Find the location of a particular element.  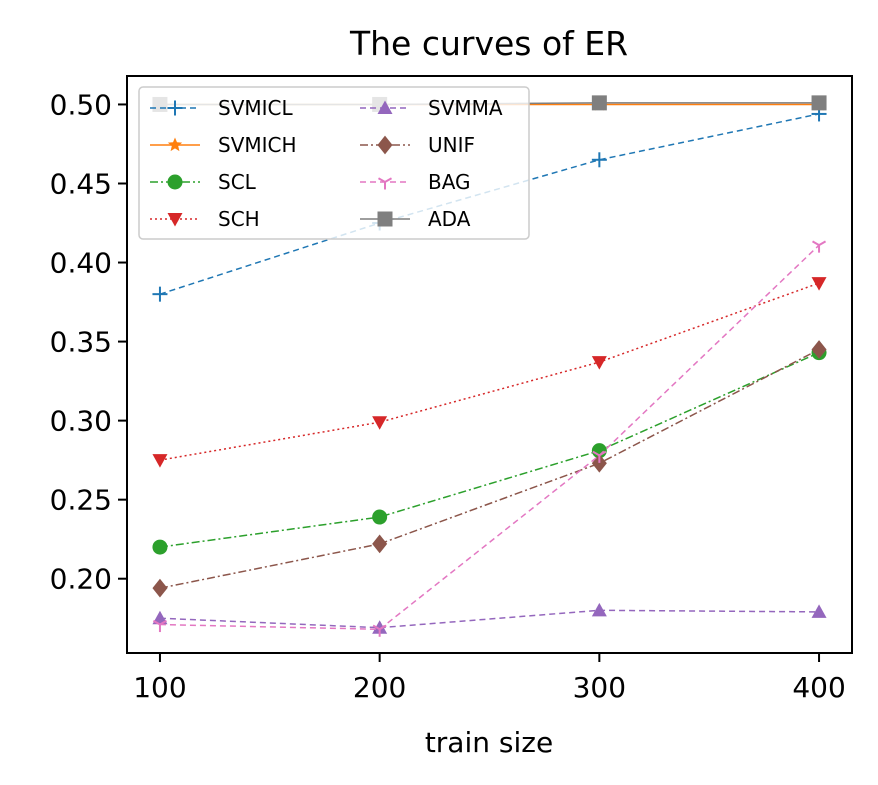

y-tick-label: 0.50 is located at coordinates (81, 104).